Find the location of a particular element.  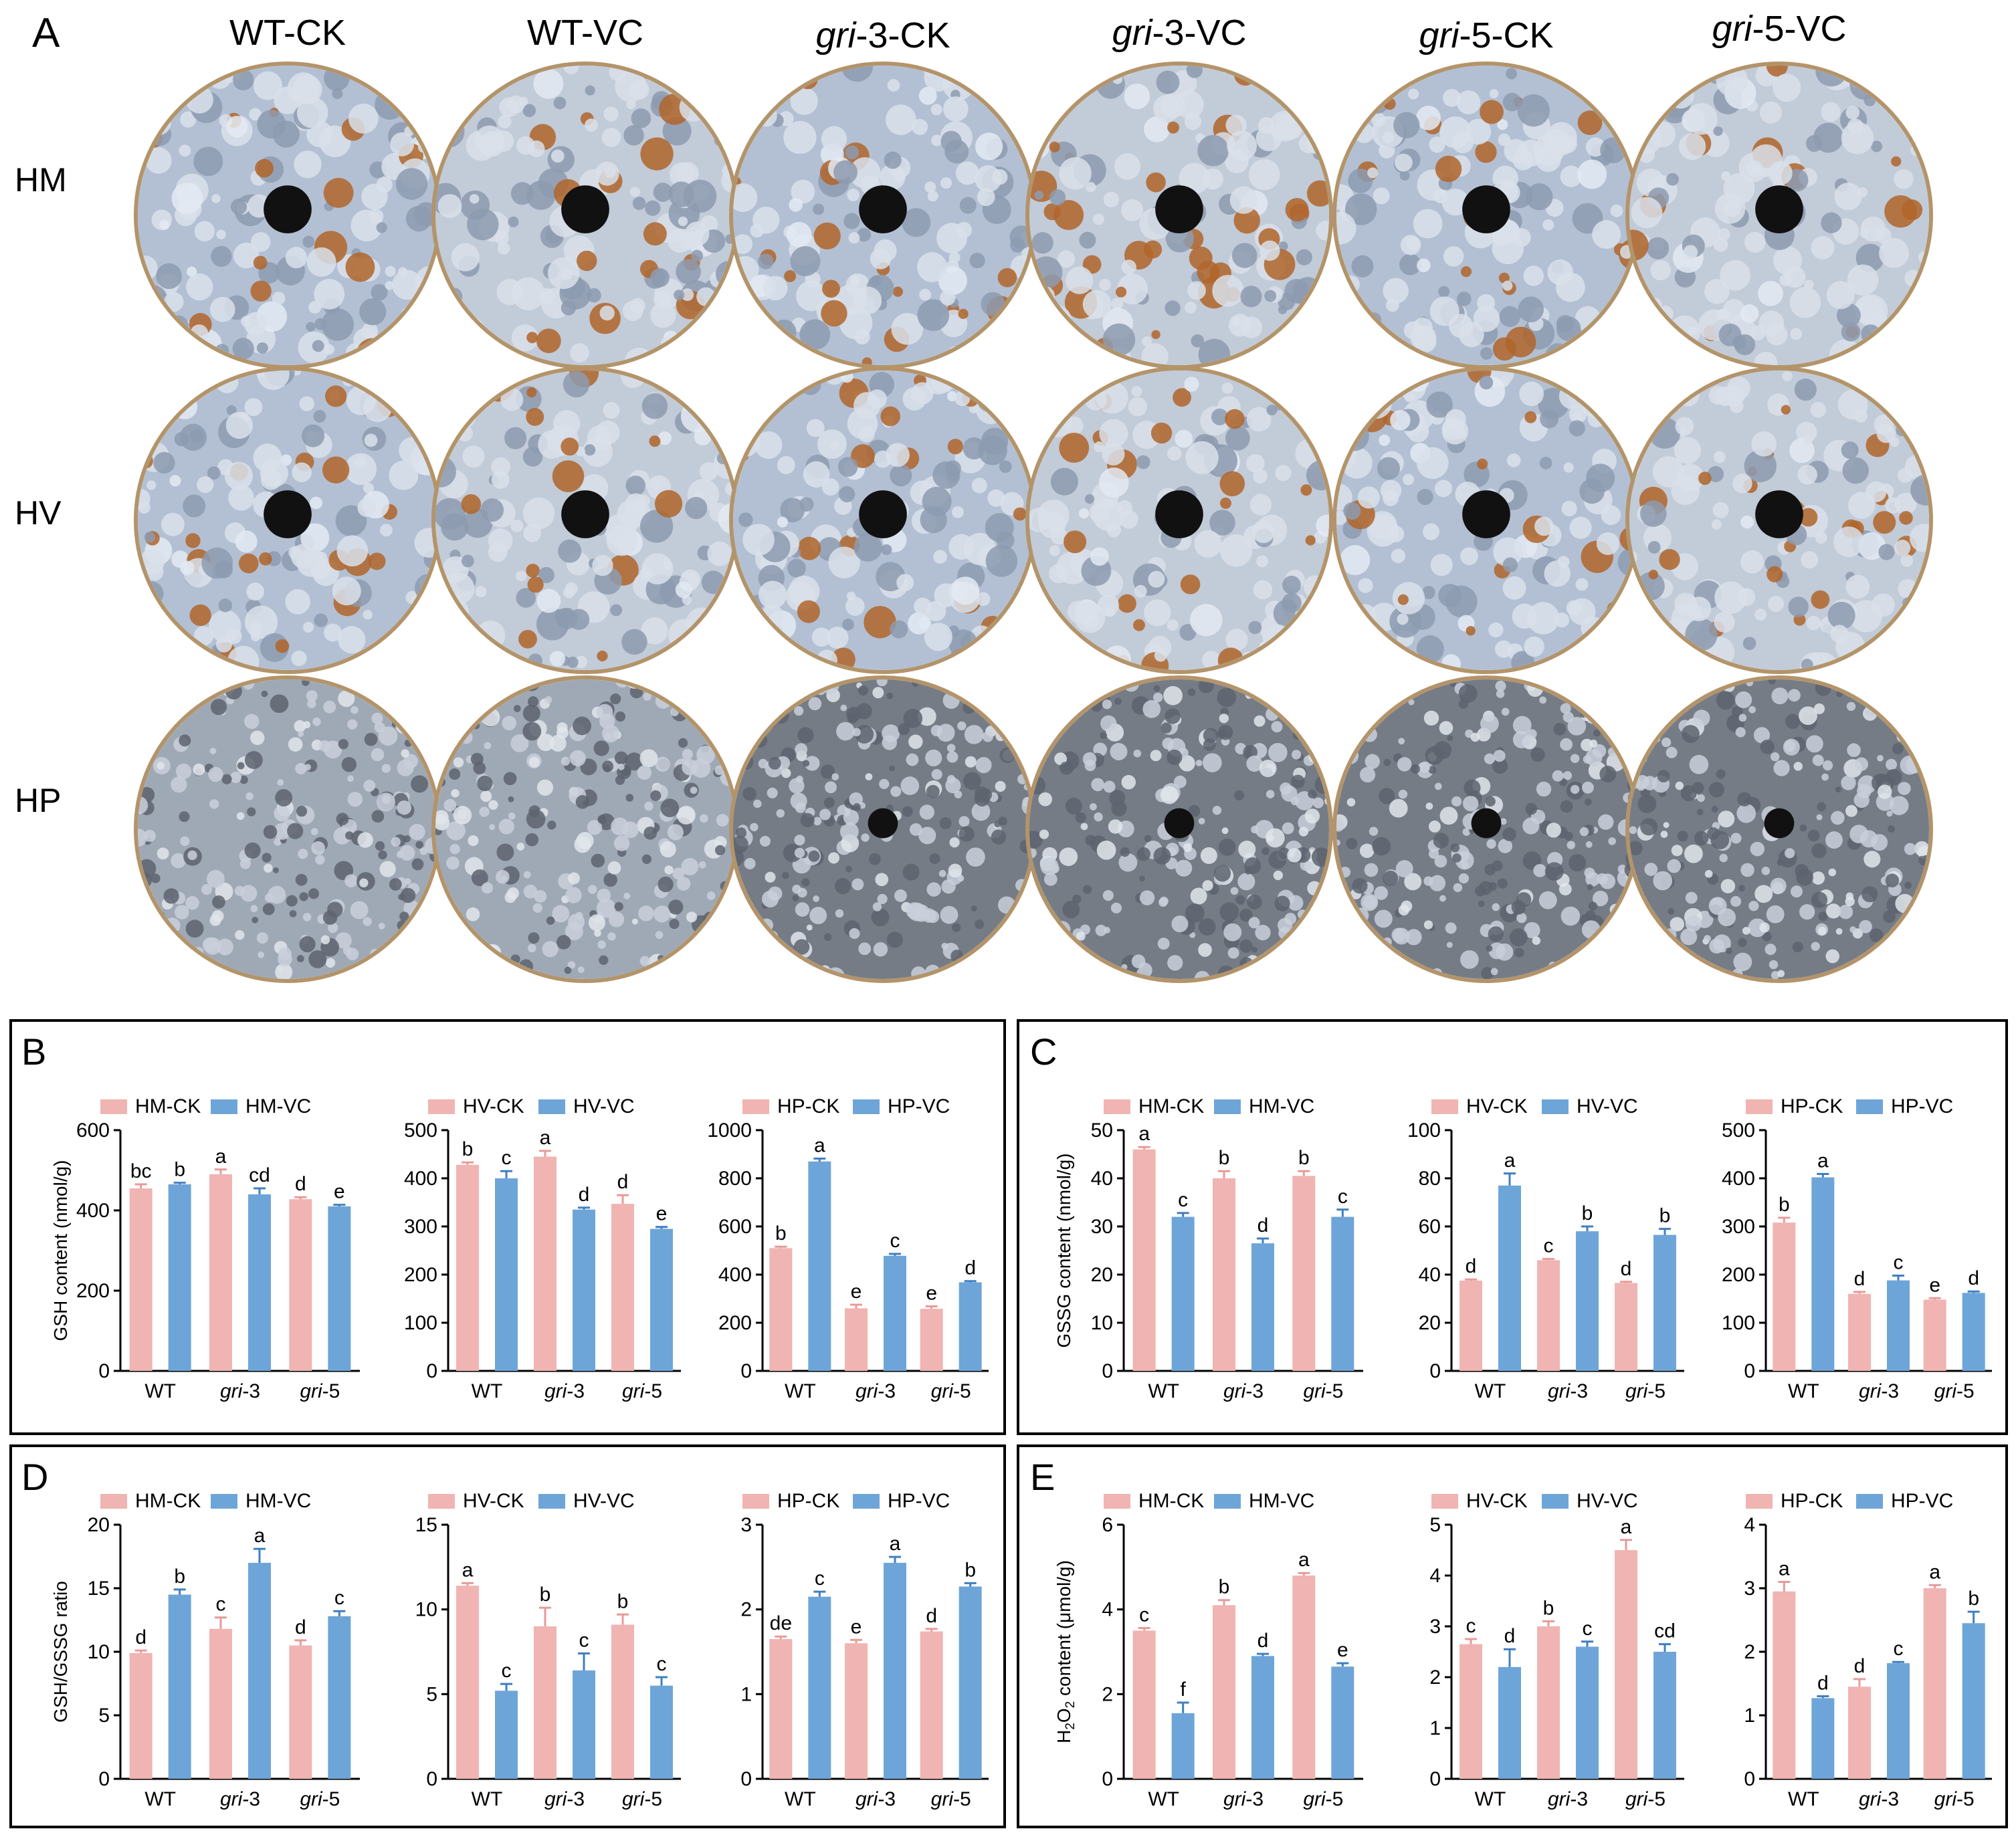

y-axis-label: GSSG content (nmol/g) is located at coordinates (1063, 1250).